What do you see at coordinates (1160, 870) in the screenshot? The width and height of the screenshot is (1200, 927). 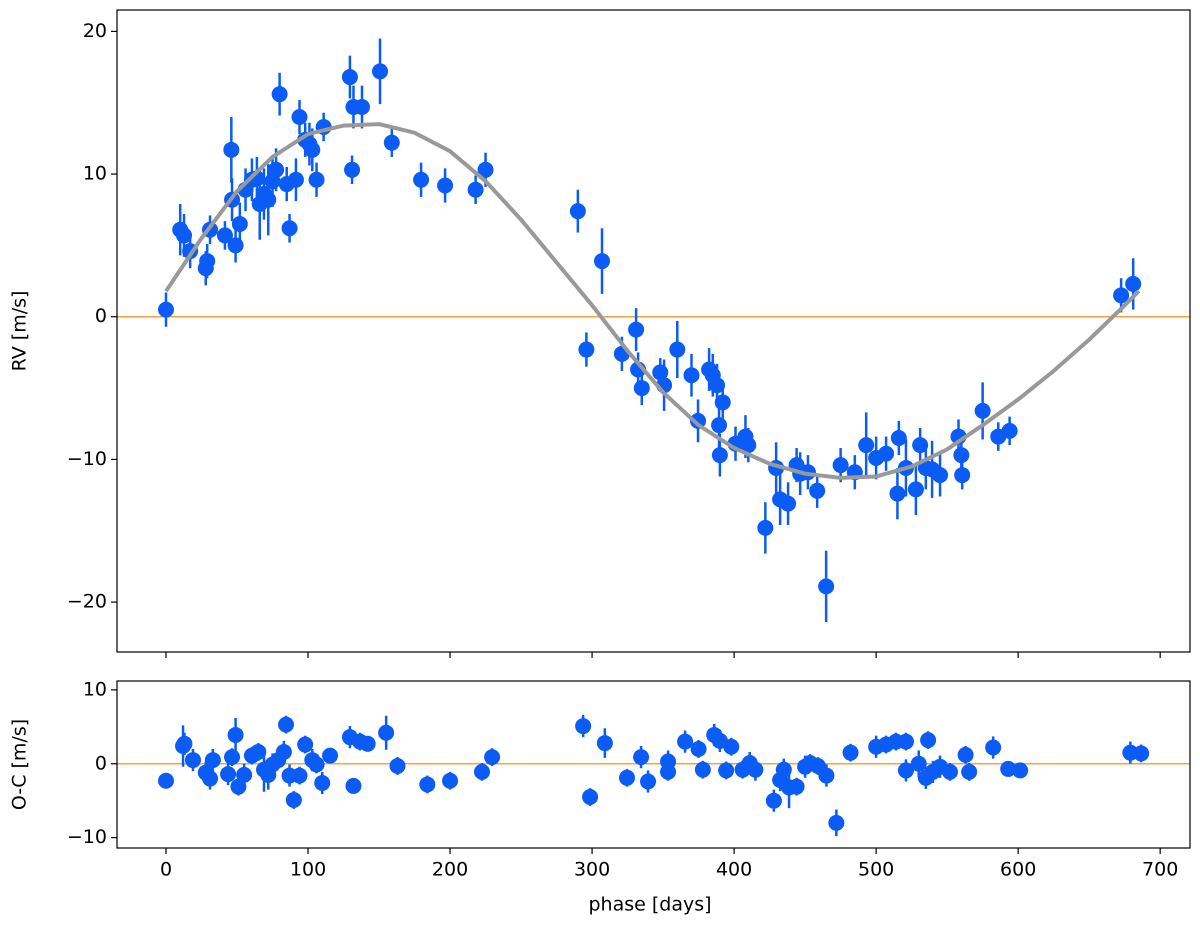 I see `x-tick-label: 700` at bounding box center [1160, 870].